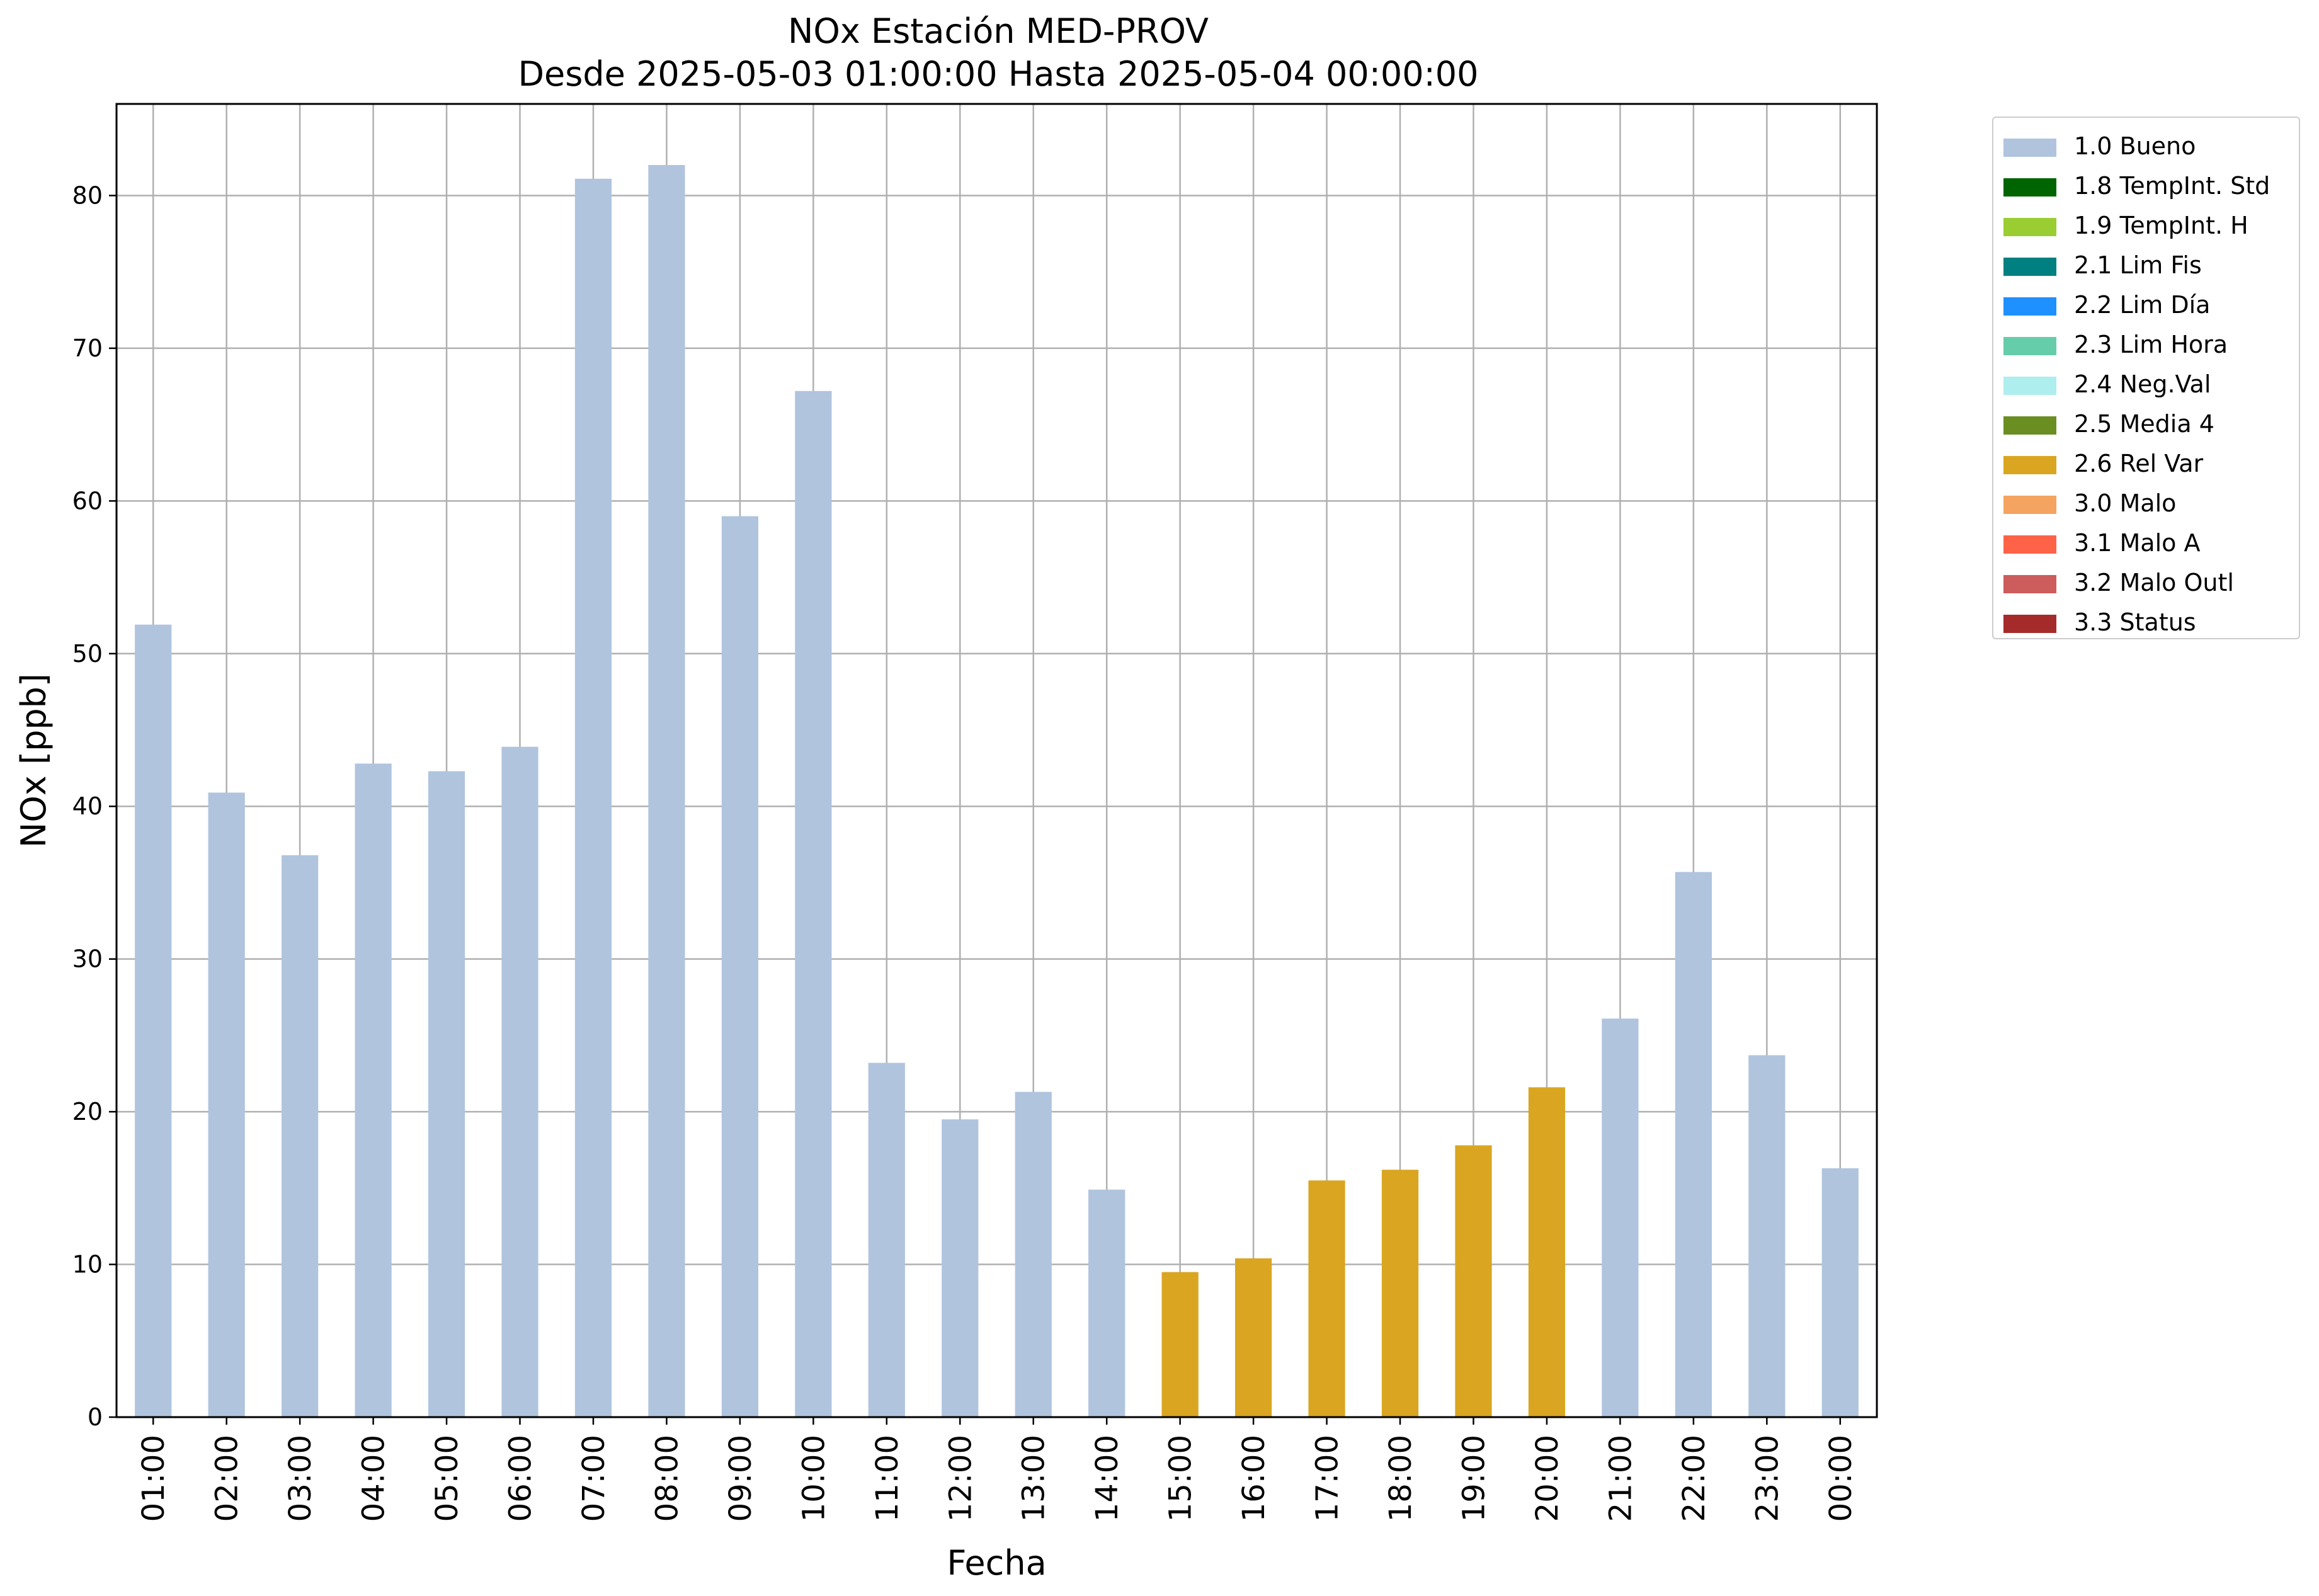  What do you see at coordinates (374, 1478) in the screenshot?
I see `x-tick-label: 04:00` at bounding box center [374, 1478].